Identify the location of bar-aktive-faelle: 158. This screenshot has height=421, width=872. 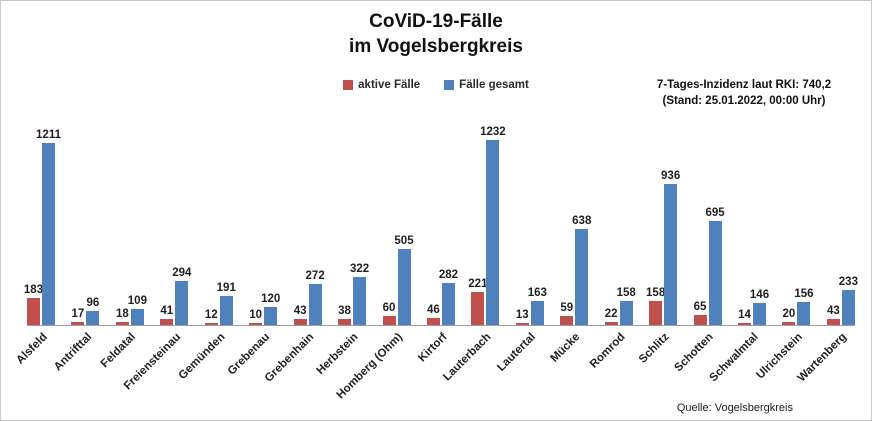
(655, 306).